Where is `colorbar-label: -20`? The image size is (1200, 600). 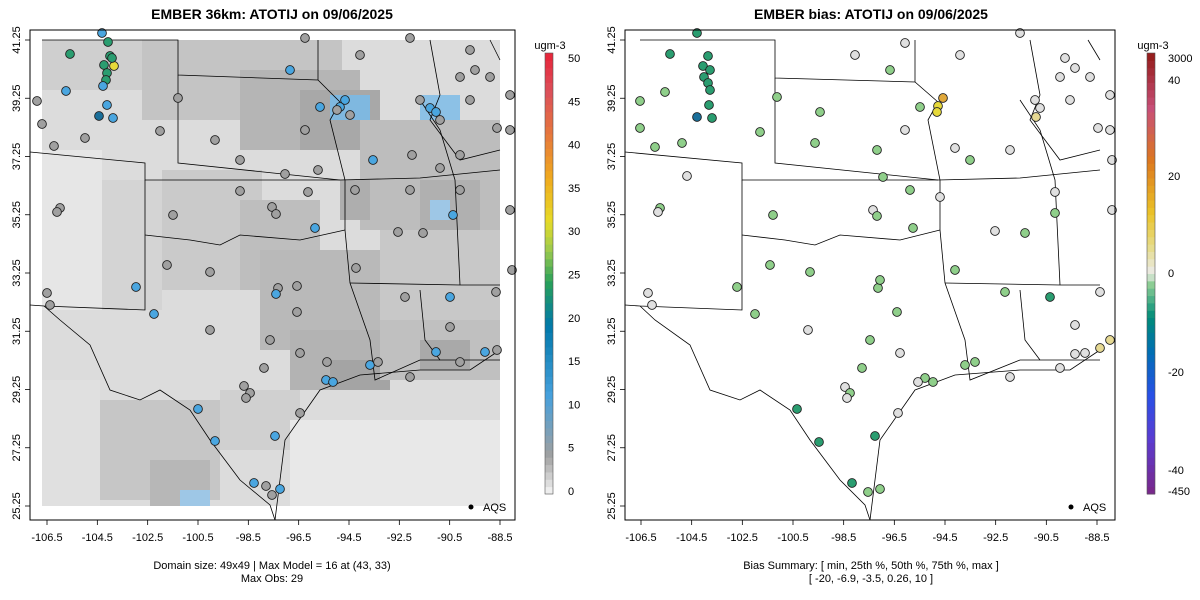 colorbar-label: -20 is located at coordinates (1176, 373).